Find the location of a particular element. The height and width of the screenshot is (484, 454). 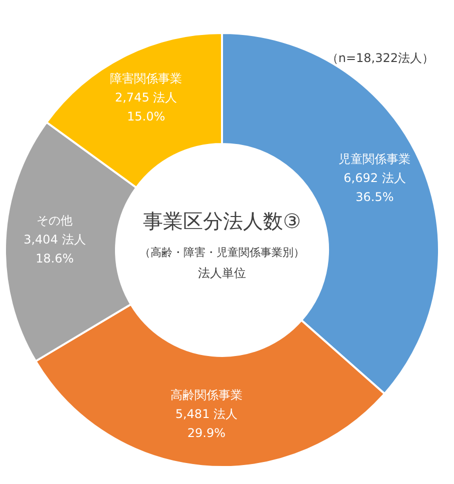

slice-label: 障害関係事業 is located at coordinates (146, 79).